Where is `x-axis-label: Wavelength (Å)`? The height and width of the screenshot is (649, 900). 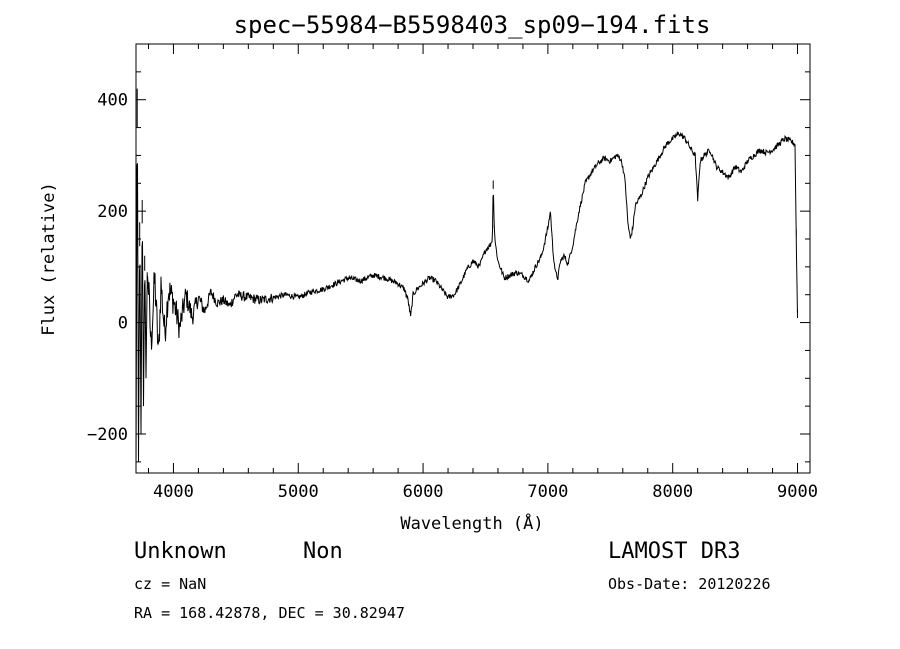 x-axis-label: Wavelength (Å) is located at coordinates (471, 523).